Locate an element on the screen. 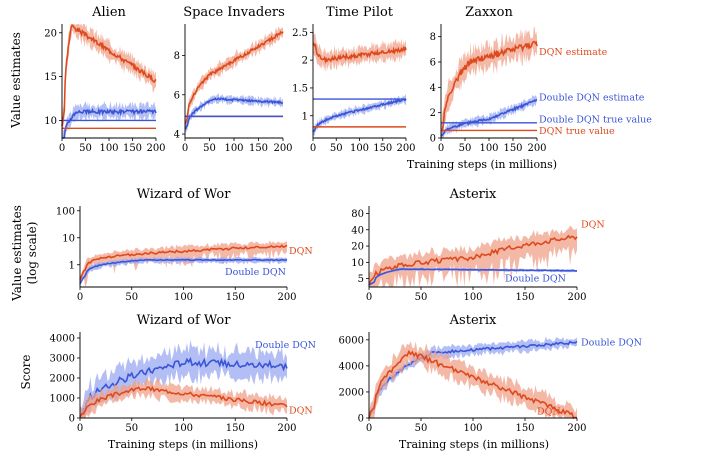 This screenshot has width=707, height=460. xlabel-bottom-right: Training steps (in millions) is located at coordinates (474, 444).